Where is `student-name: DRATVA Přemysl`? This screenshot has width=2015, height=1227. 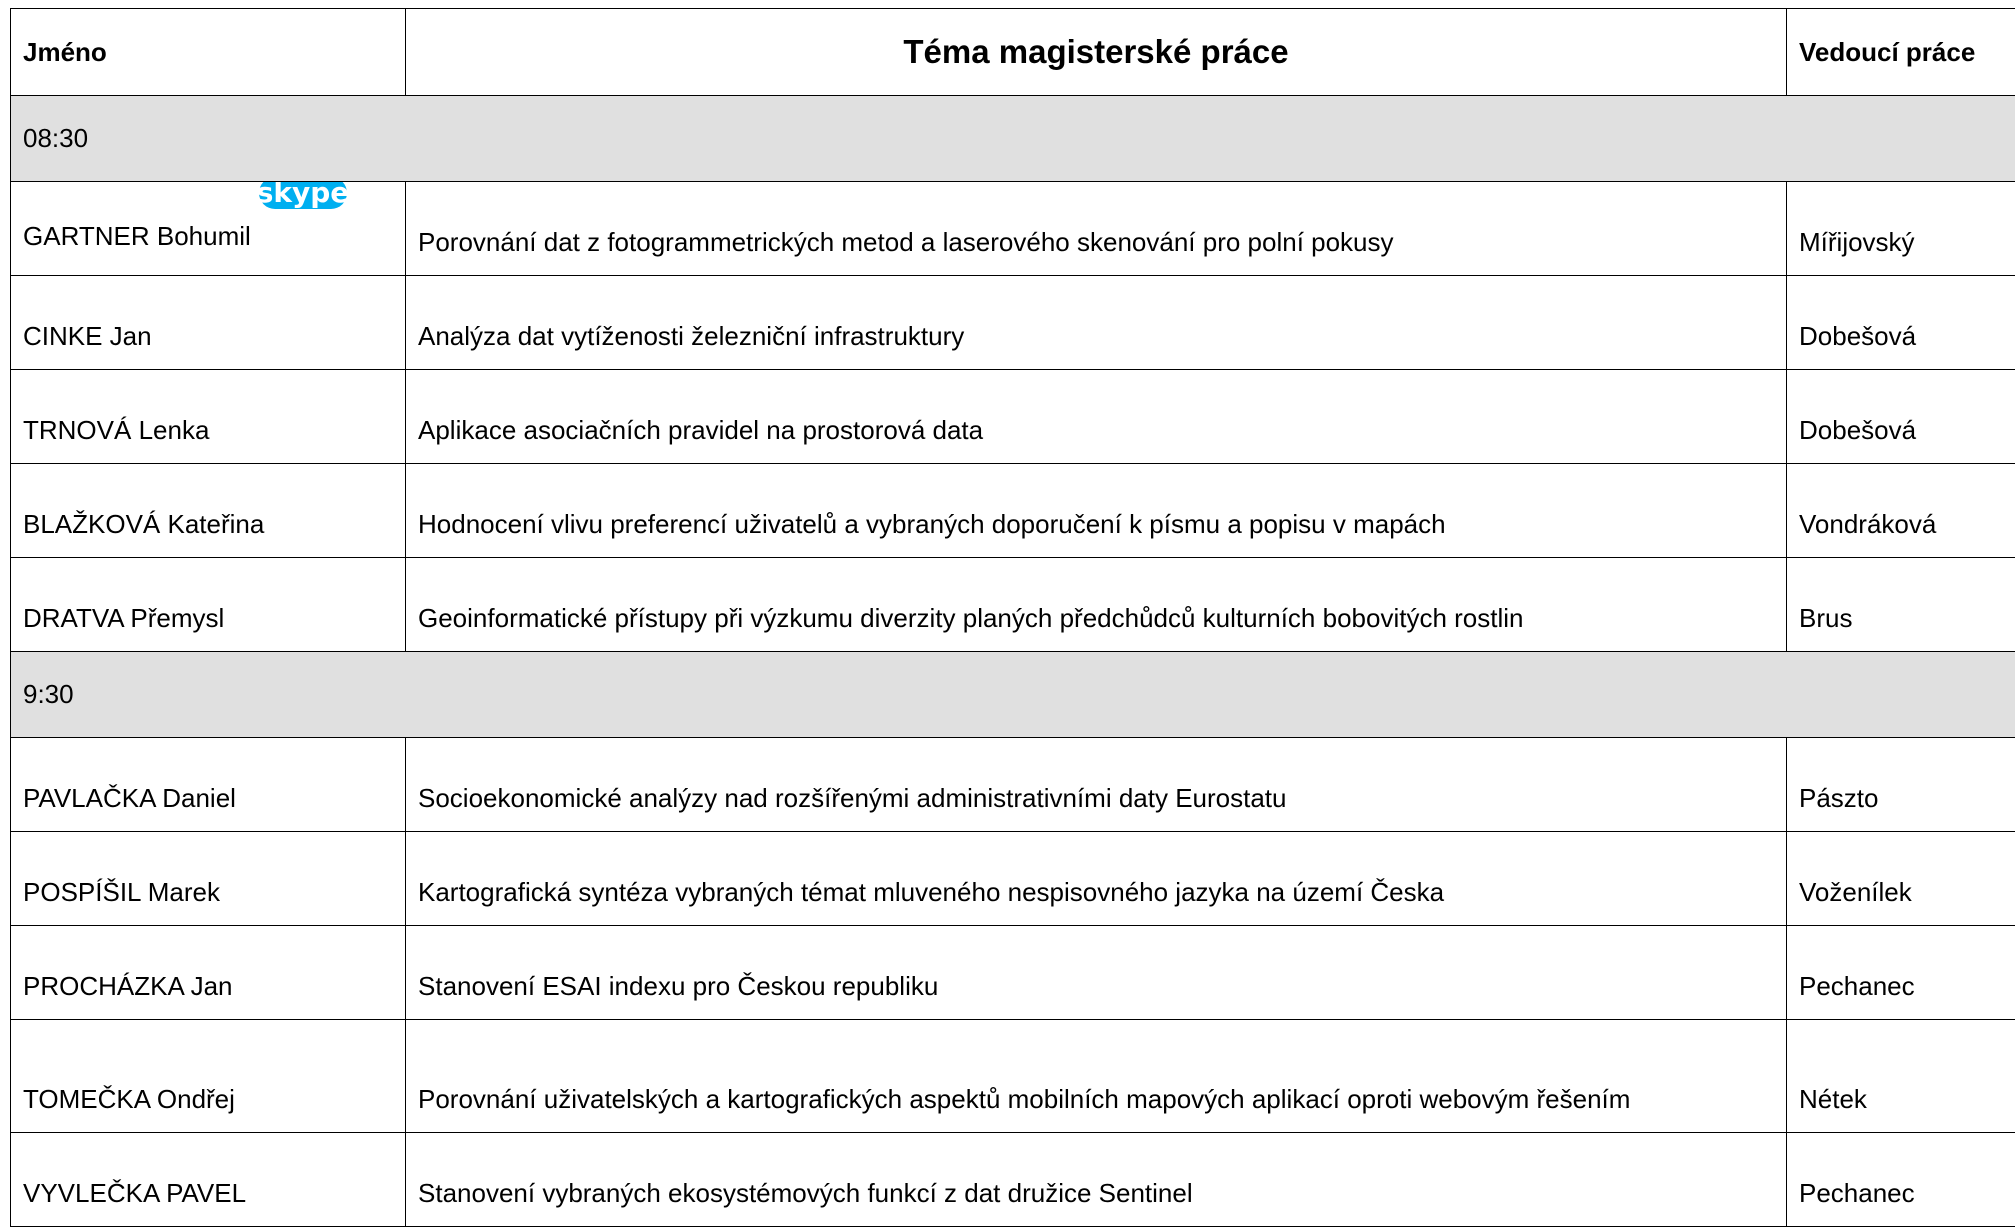
student-name: DRATVA Přemysl is located at coordinates (208, 605).